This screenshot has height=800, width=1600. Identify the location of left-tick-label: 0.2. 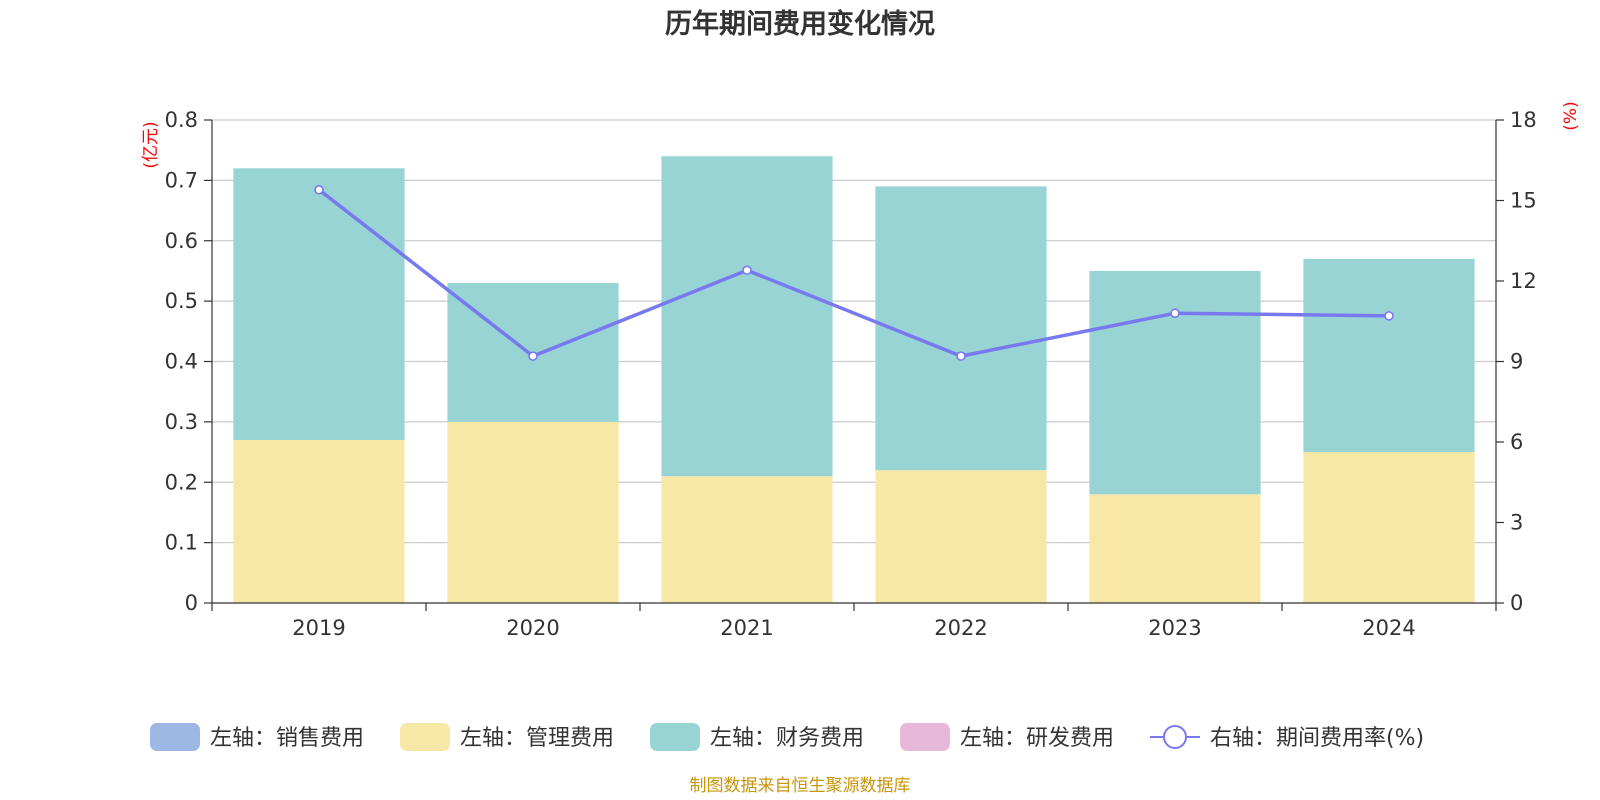
(181, 482).